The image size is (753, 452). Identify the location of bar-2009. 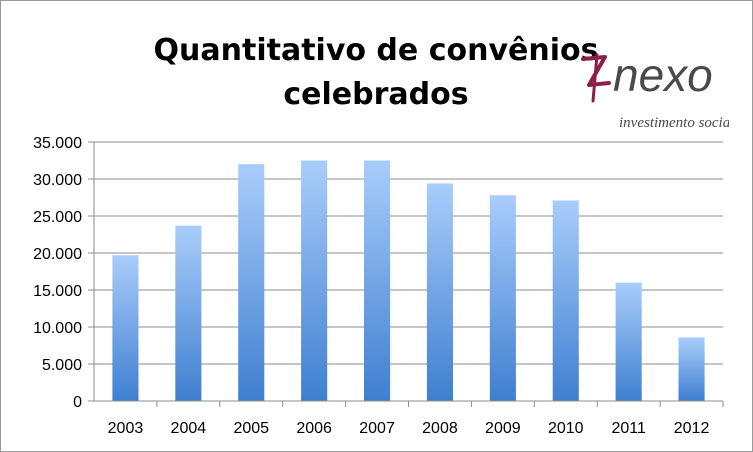
(502, 298).